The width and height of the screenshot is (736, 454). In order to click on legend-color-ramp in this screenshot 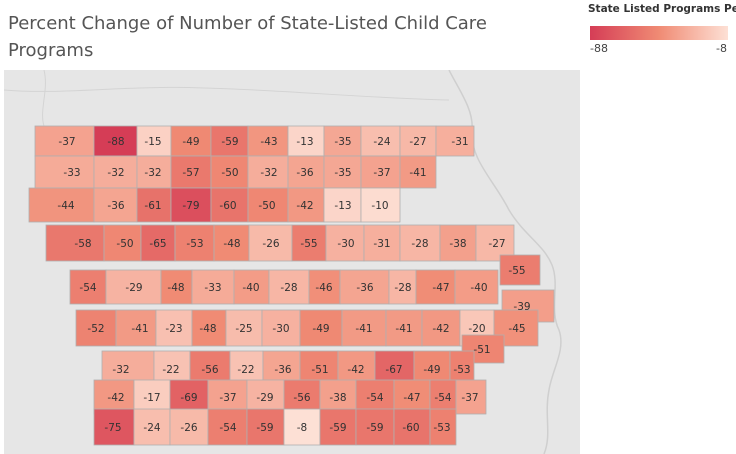, I will do `click(659, 33)`.